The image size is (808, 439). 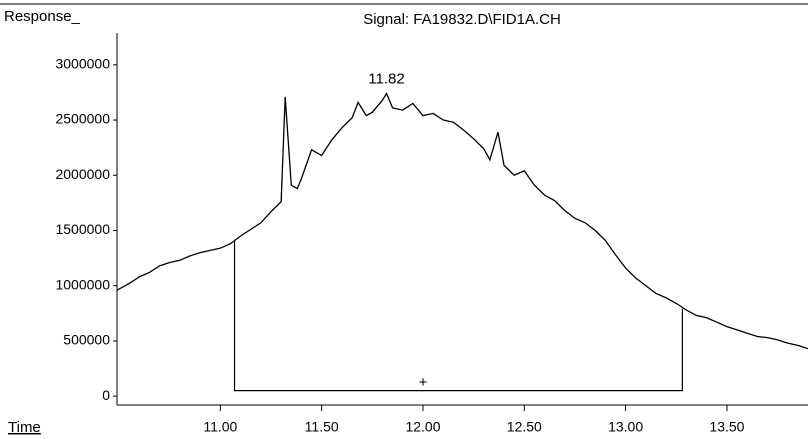 I want to click on y-tick-label: 500000, so click(x=86, y=340).